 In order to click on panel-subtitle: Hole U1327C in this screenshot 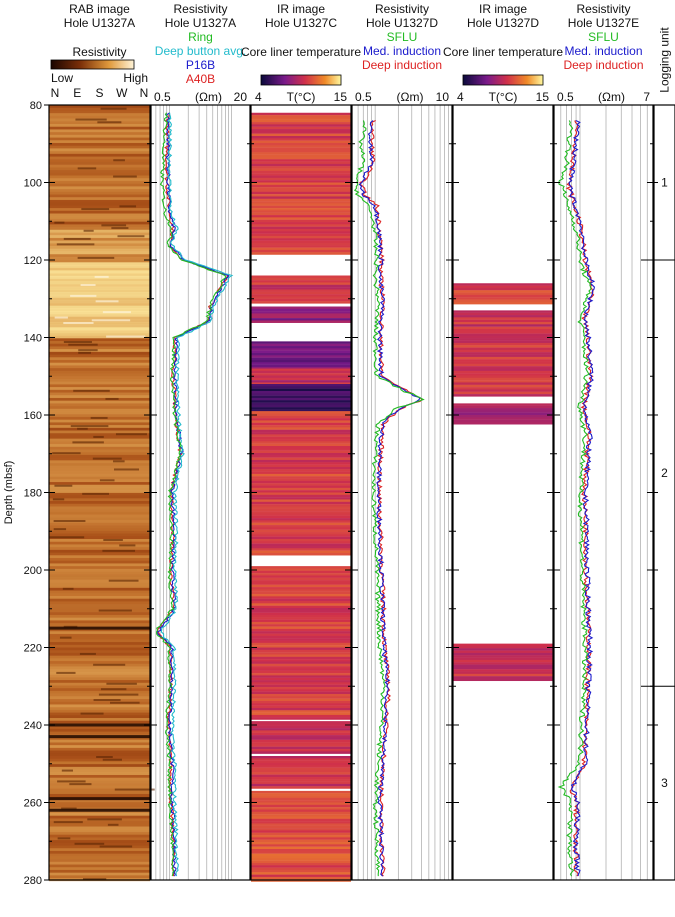, I will do `click(301, 23)`.